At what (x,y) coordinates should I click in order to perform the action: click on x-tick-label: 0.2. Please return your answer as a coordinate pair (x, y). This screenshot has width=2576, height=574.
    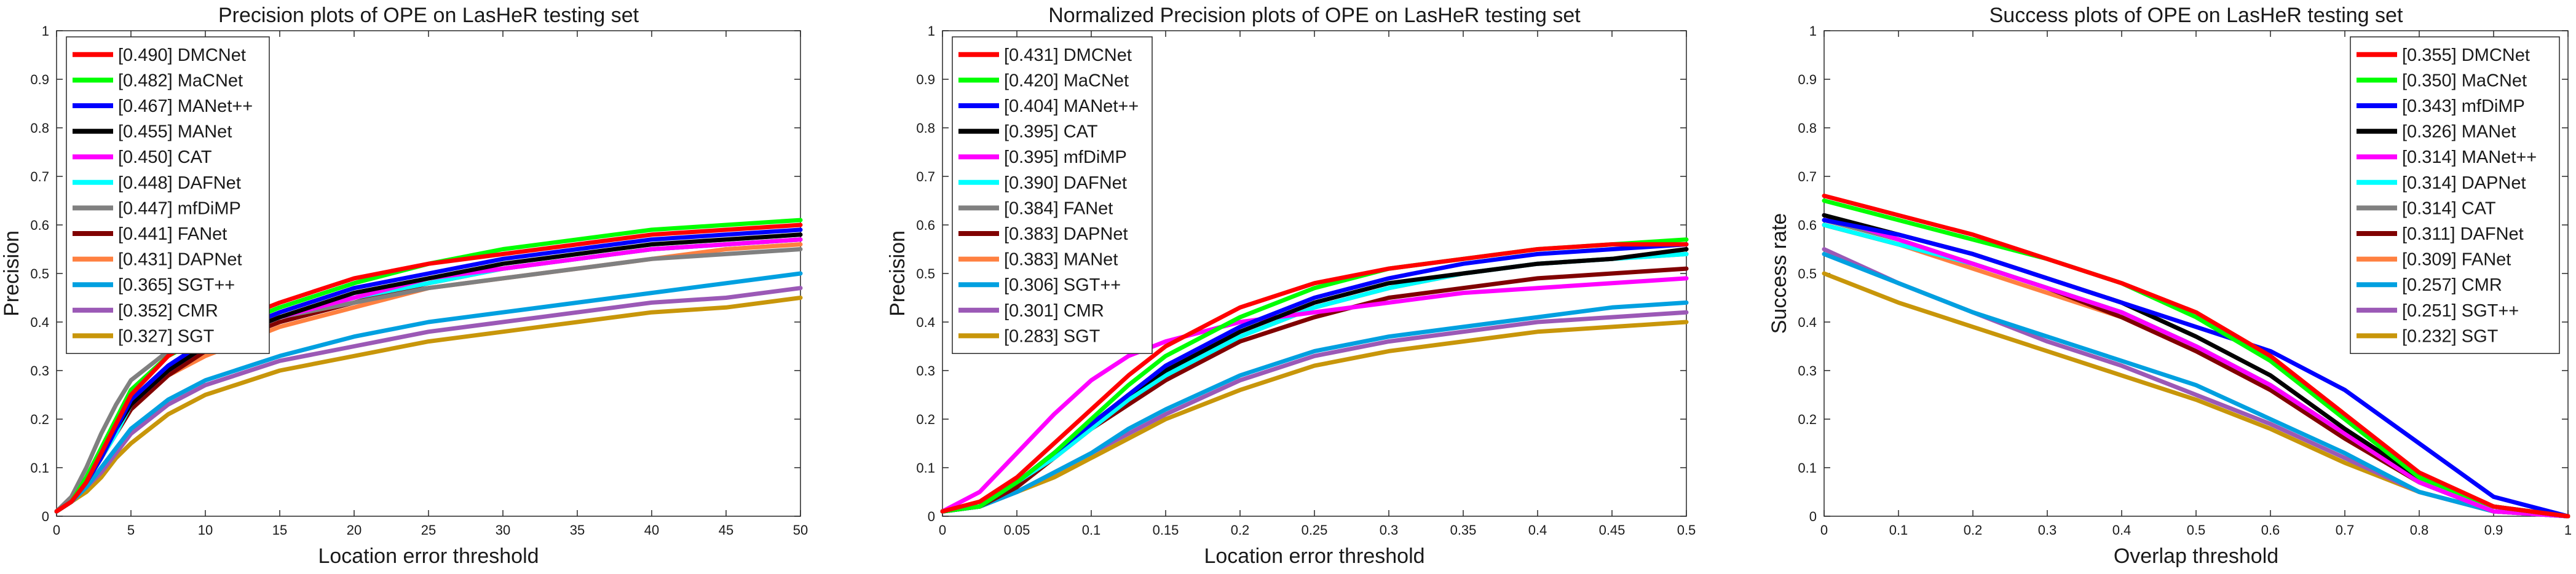
    Looking at the image, I should click on (1240, 530).